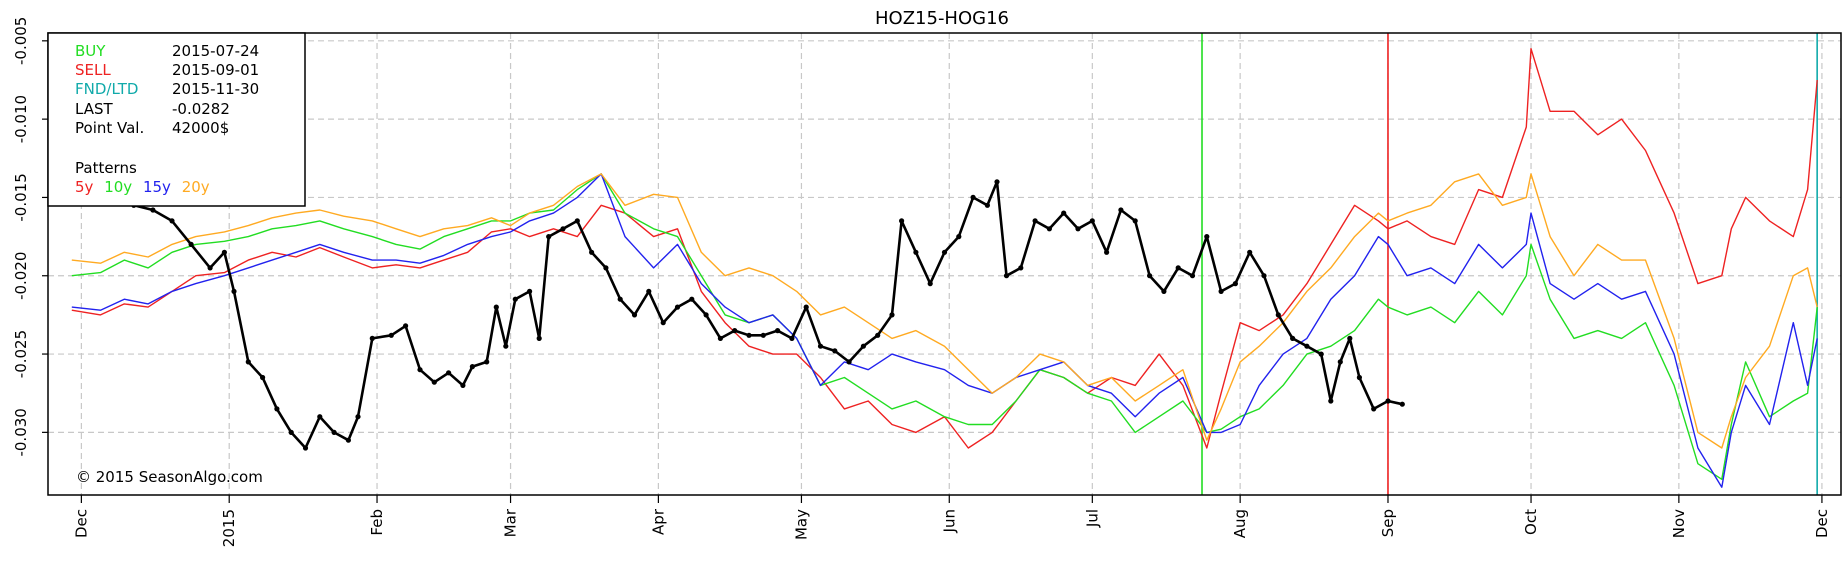 The height and width of the screenshot is (565, 1845). I want to click on legend-pointval-value: 42000$, so click(200, 128).